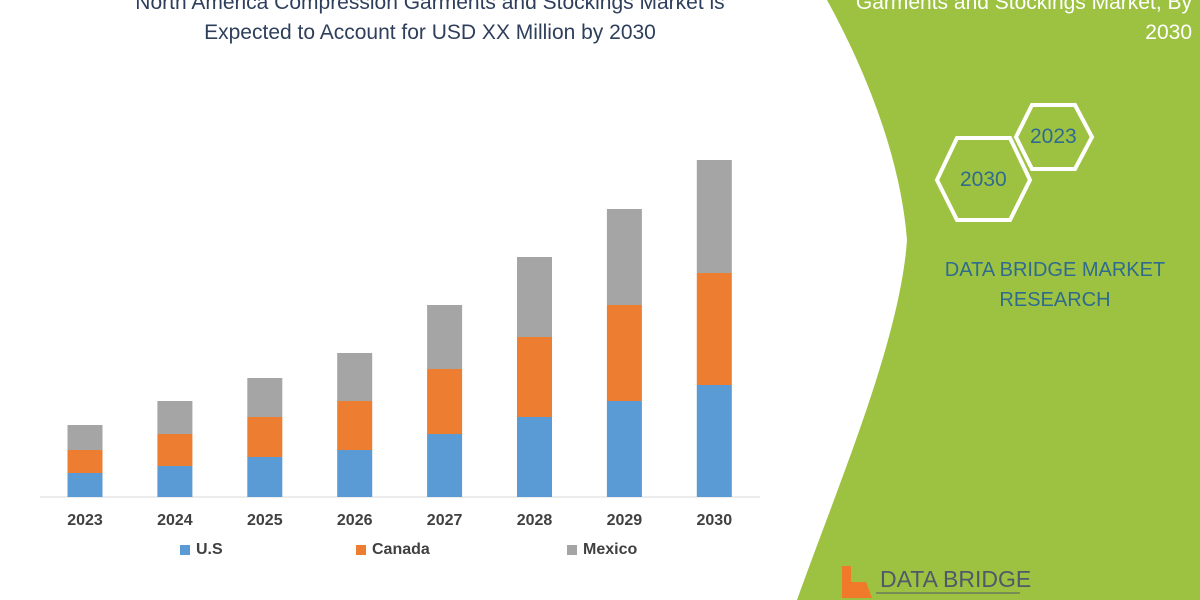 The width and height of the screenshot is (1200, 600). What do you see at coordinates (85, 485) in the screenshot?
I see `bar-2023-us` at bounding box center [85, 485].